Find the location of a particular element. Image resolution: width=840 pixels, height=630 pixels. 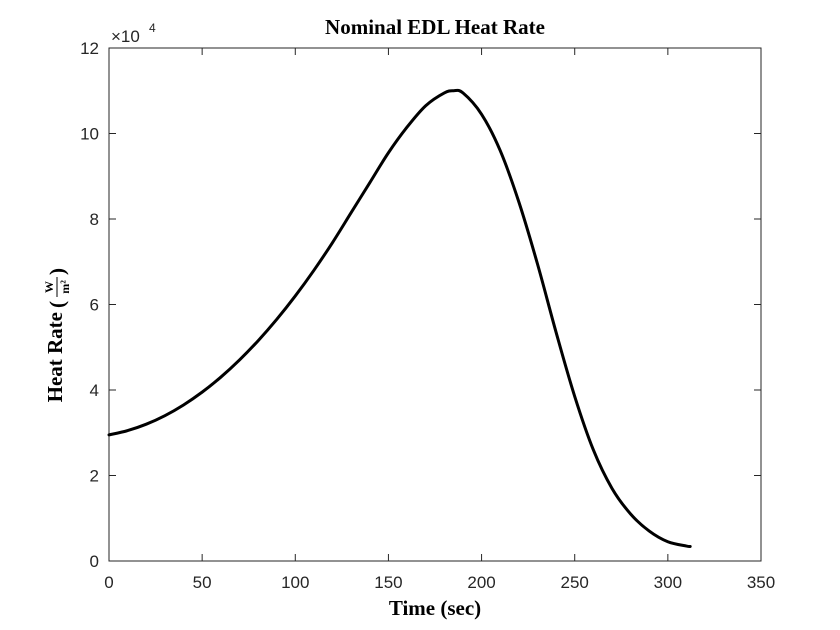

y-tick-label: 6 is located at coordinates (94, 305).